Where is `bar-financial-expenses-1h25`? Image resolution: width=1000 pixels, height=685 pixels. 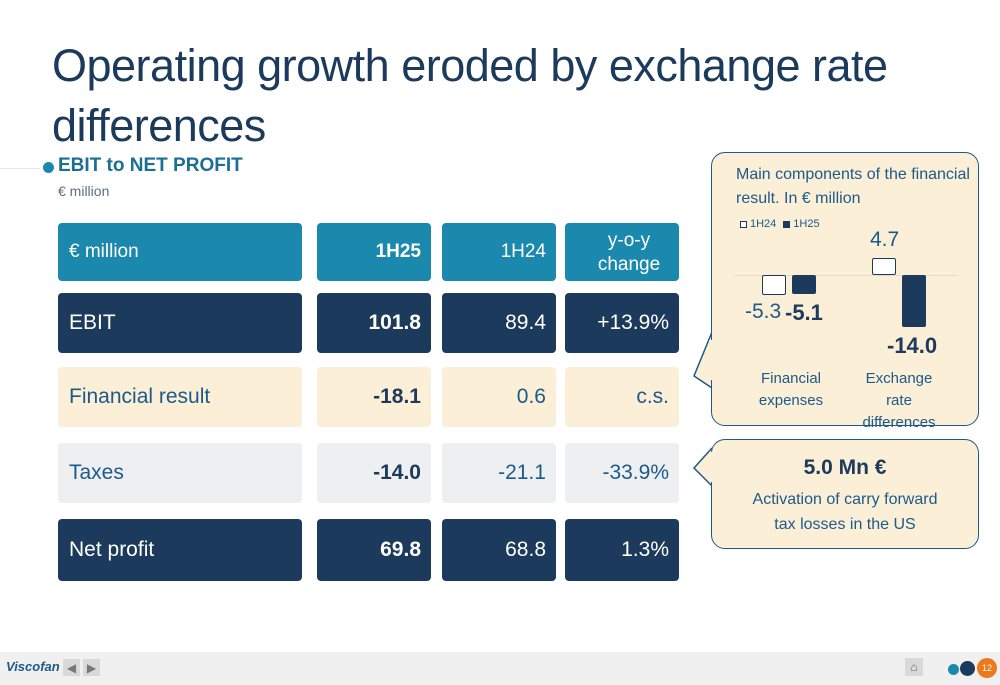
bar-financial-expenses-1h25 is located at coordinates (804, 284).